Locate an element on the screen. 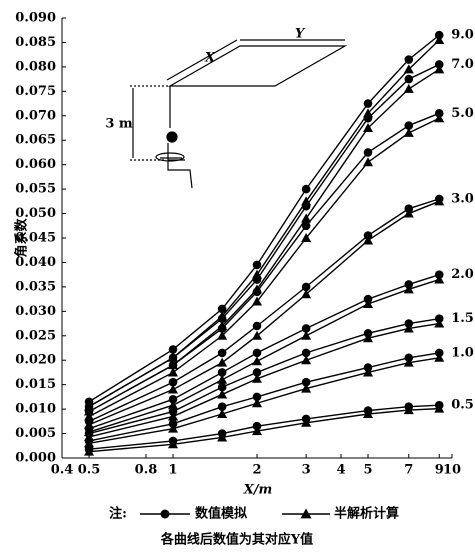 This screenshot has width=475, height=554. curve-label: 1.5 is located at coordinates (462, 318).